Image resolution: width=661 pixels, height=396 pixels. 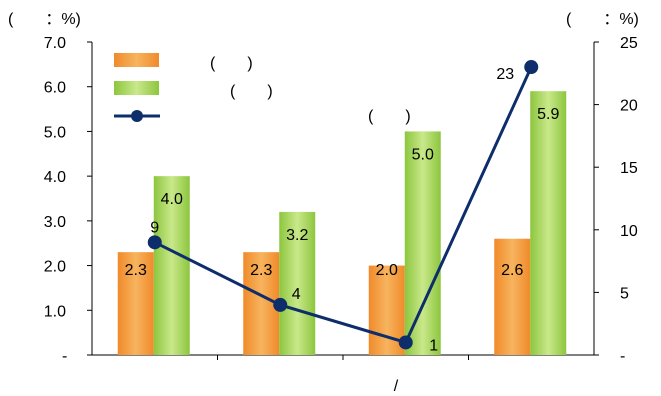 What do you see at coordinates (68, 200) in the screenshot?
I see `left-axis-ticks: - 1.0 2.0 3.0 4.0 5.0 6.0 7.0` at bounding box center [68, 200].